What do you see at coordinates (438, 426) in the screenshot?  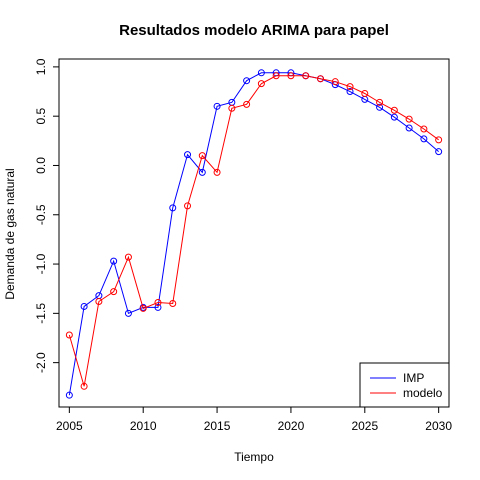 I see `x-tick-label: 2030` at bounding box center [438, 426].